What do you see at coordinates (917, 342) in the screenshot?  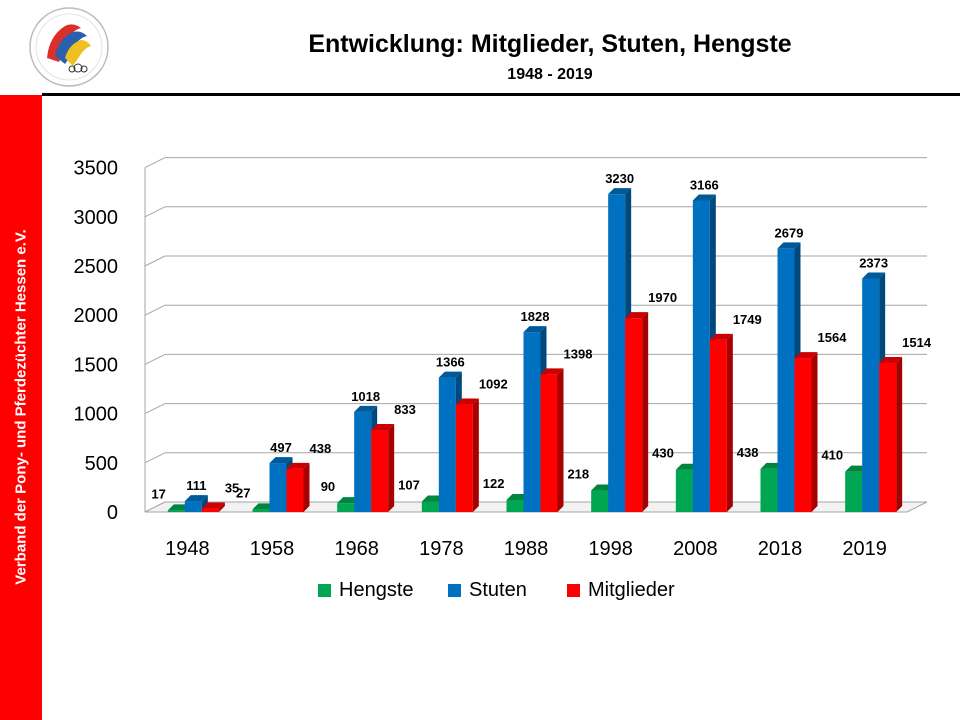 I see `data-label: 1514` at bounding box center [917, 342].